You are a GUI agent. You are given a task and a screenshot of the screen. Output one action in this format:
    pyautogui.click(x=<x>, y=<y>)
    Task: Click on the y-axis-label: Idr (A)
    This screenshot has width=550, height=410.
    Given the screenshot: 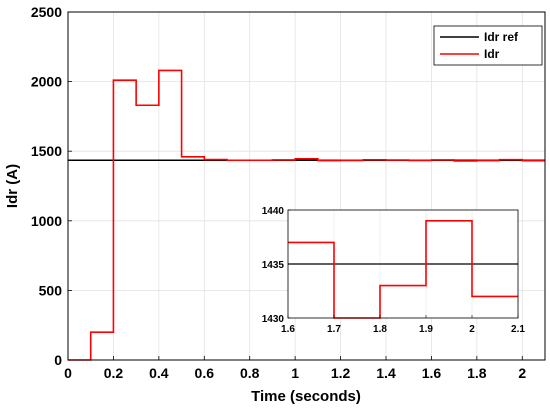 What is the action you would take?
    pyautogui.click(x=12, y=186)
    